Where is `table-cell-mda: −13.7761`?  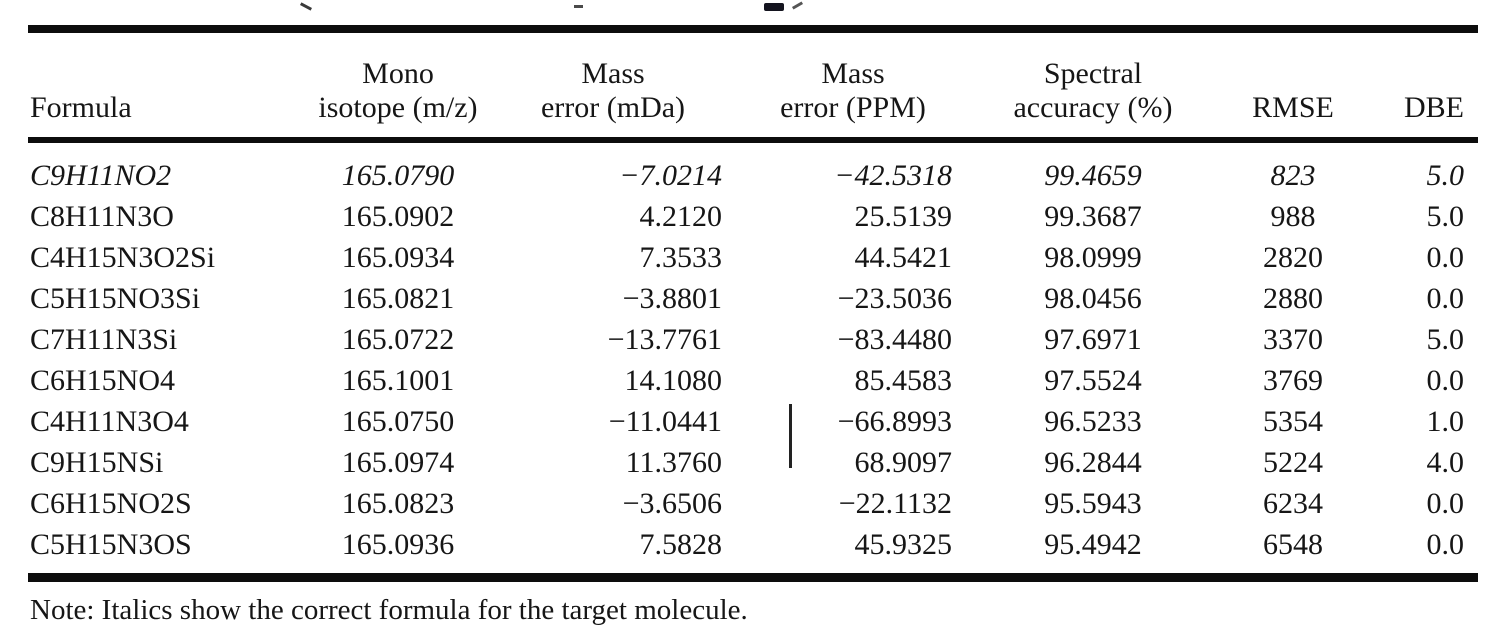
table-cell-mda: −13.7761 is located at coordinates (664, 339).